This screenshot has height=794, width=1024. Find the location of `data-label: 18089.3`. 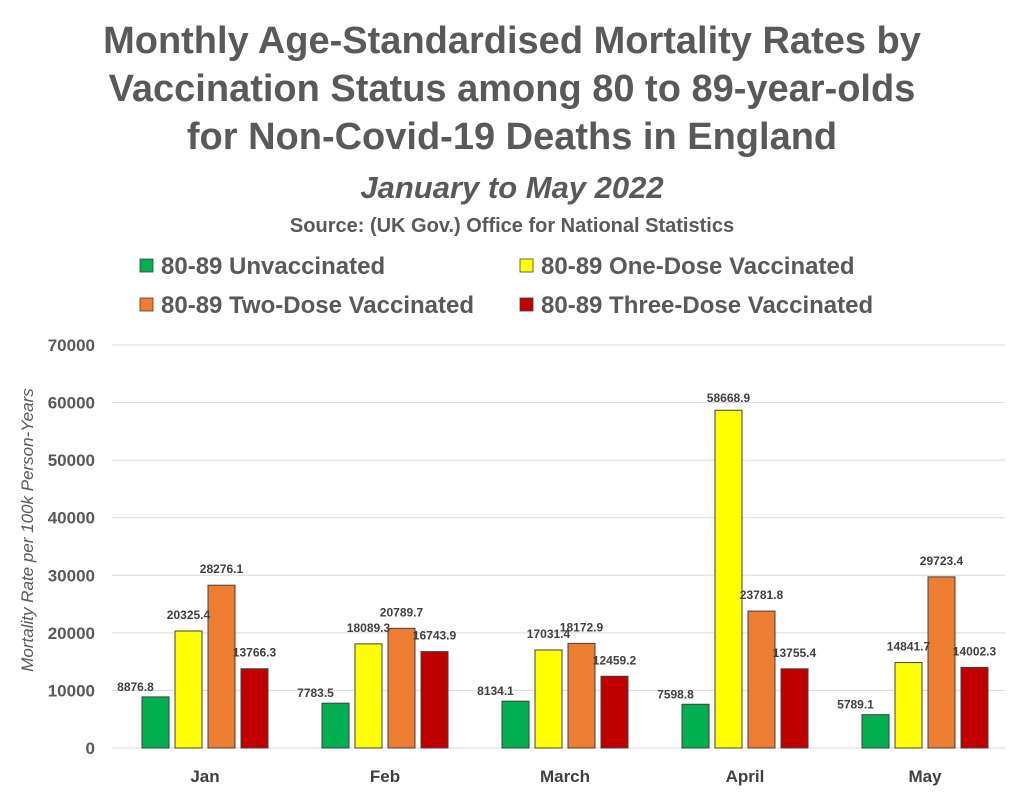

data-label: 18089.3 is located at coordinates (369, 628).